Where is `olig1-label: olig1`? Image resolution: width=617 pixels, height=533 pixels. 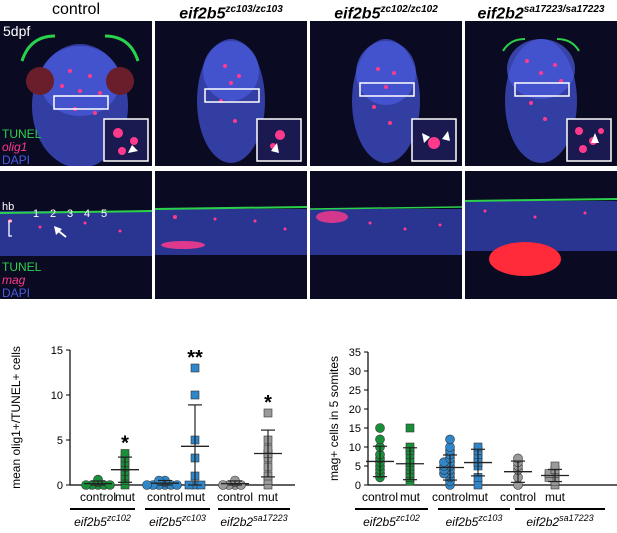
olig1-label: olig1 is located at coordinates (15, 147).